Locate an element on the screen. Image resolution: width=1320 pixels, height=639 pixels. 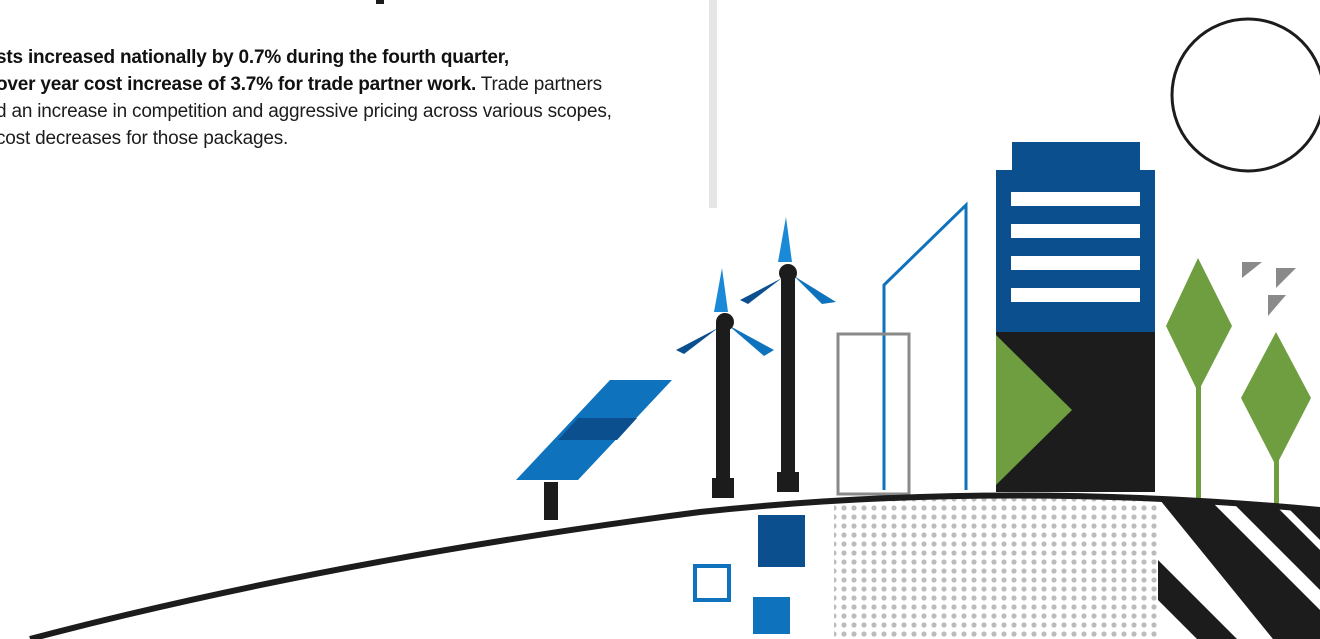
regular-line-2: Trade partners is located at coordinates (539, 84).